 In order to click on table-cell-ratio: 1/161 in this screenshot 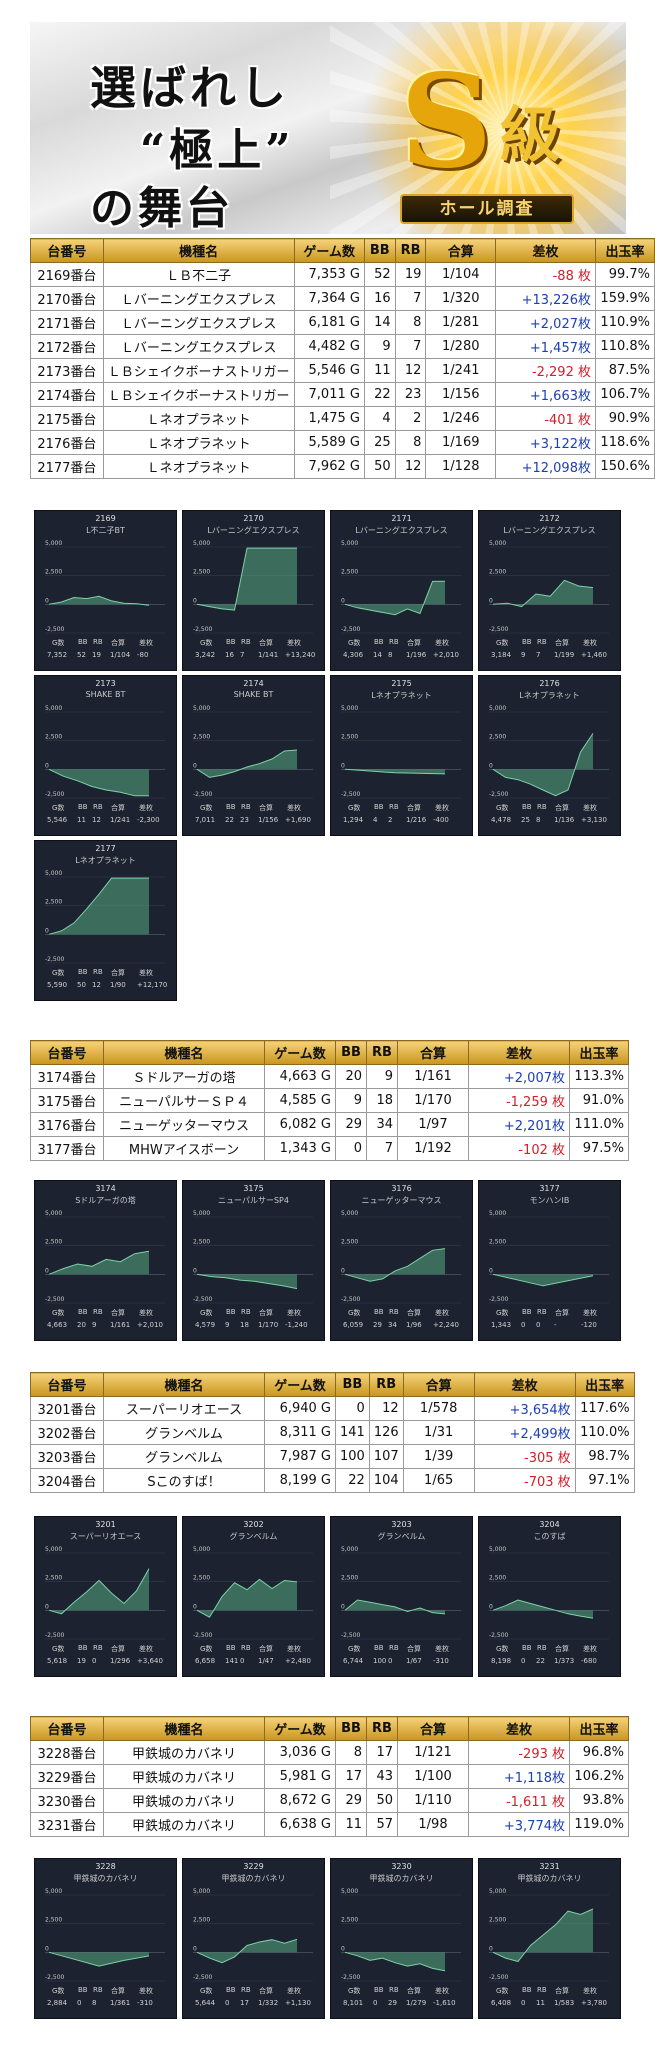, I will do `click(433, 1076)`.